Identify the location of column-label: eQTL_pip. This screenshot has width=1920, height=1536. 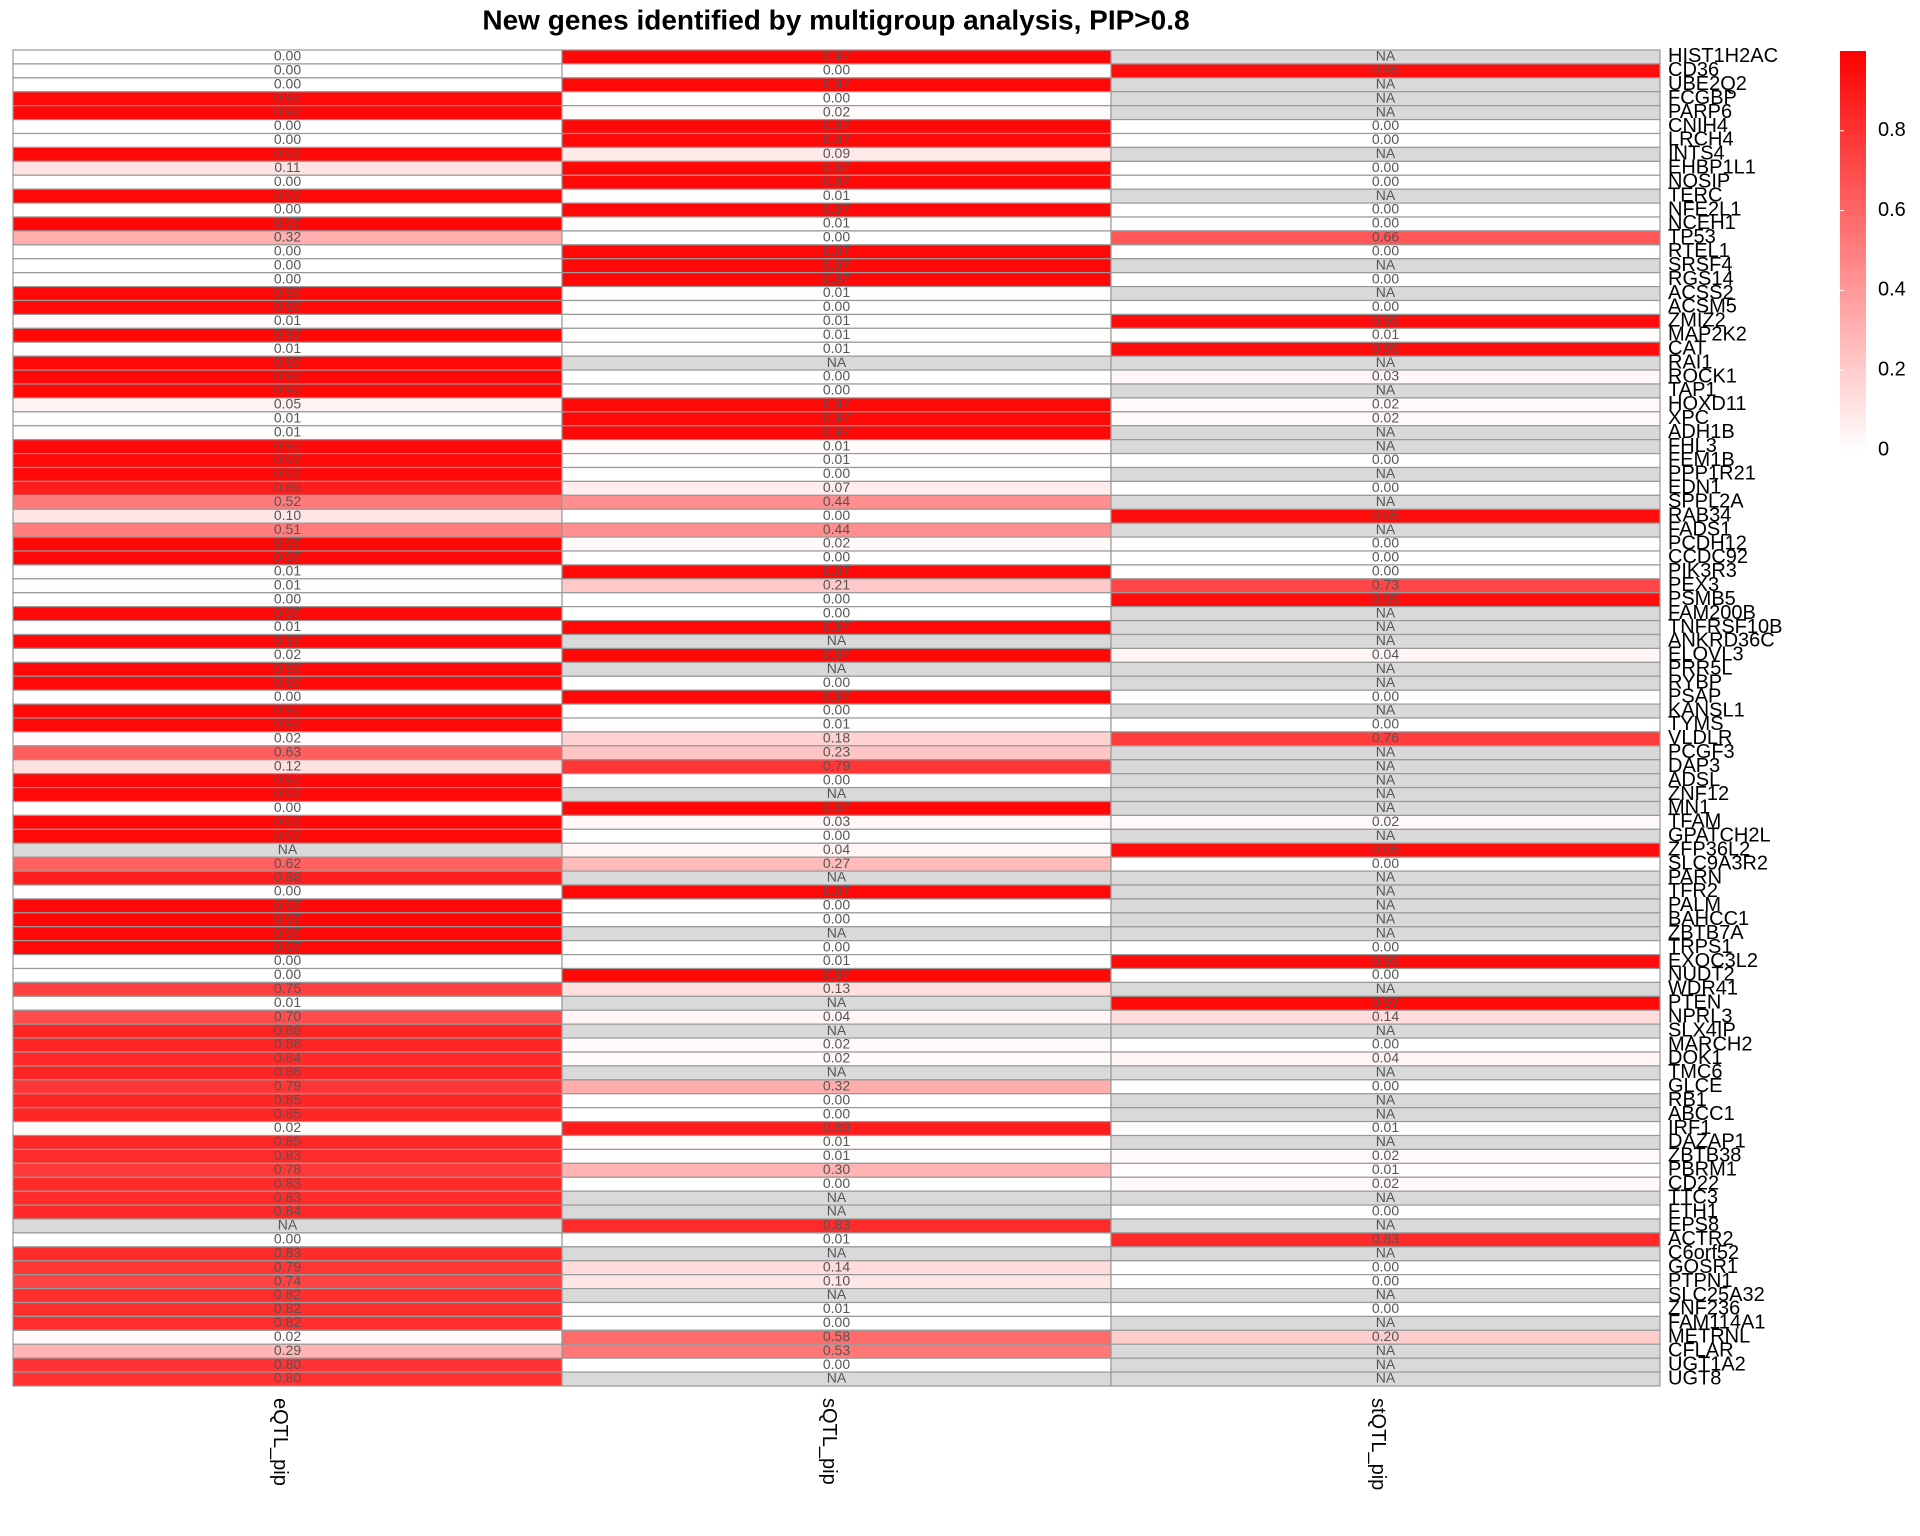
(280, 1442).